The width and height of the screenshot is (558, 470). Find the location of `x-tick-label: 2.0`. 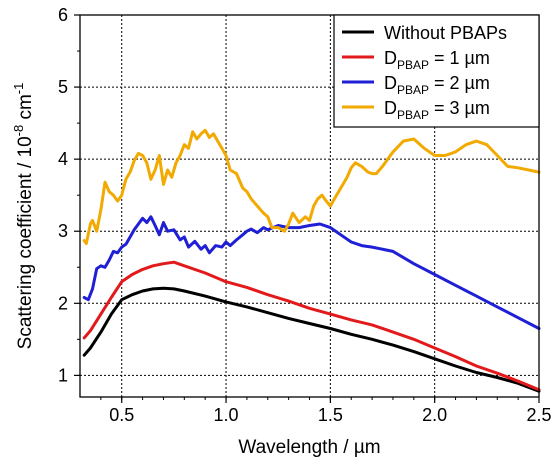

x-tick-label: 2.0 is located at coordinates (434, 415).